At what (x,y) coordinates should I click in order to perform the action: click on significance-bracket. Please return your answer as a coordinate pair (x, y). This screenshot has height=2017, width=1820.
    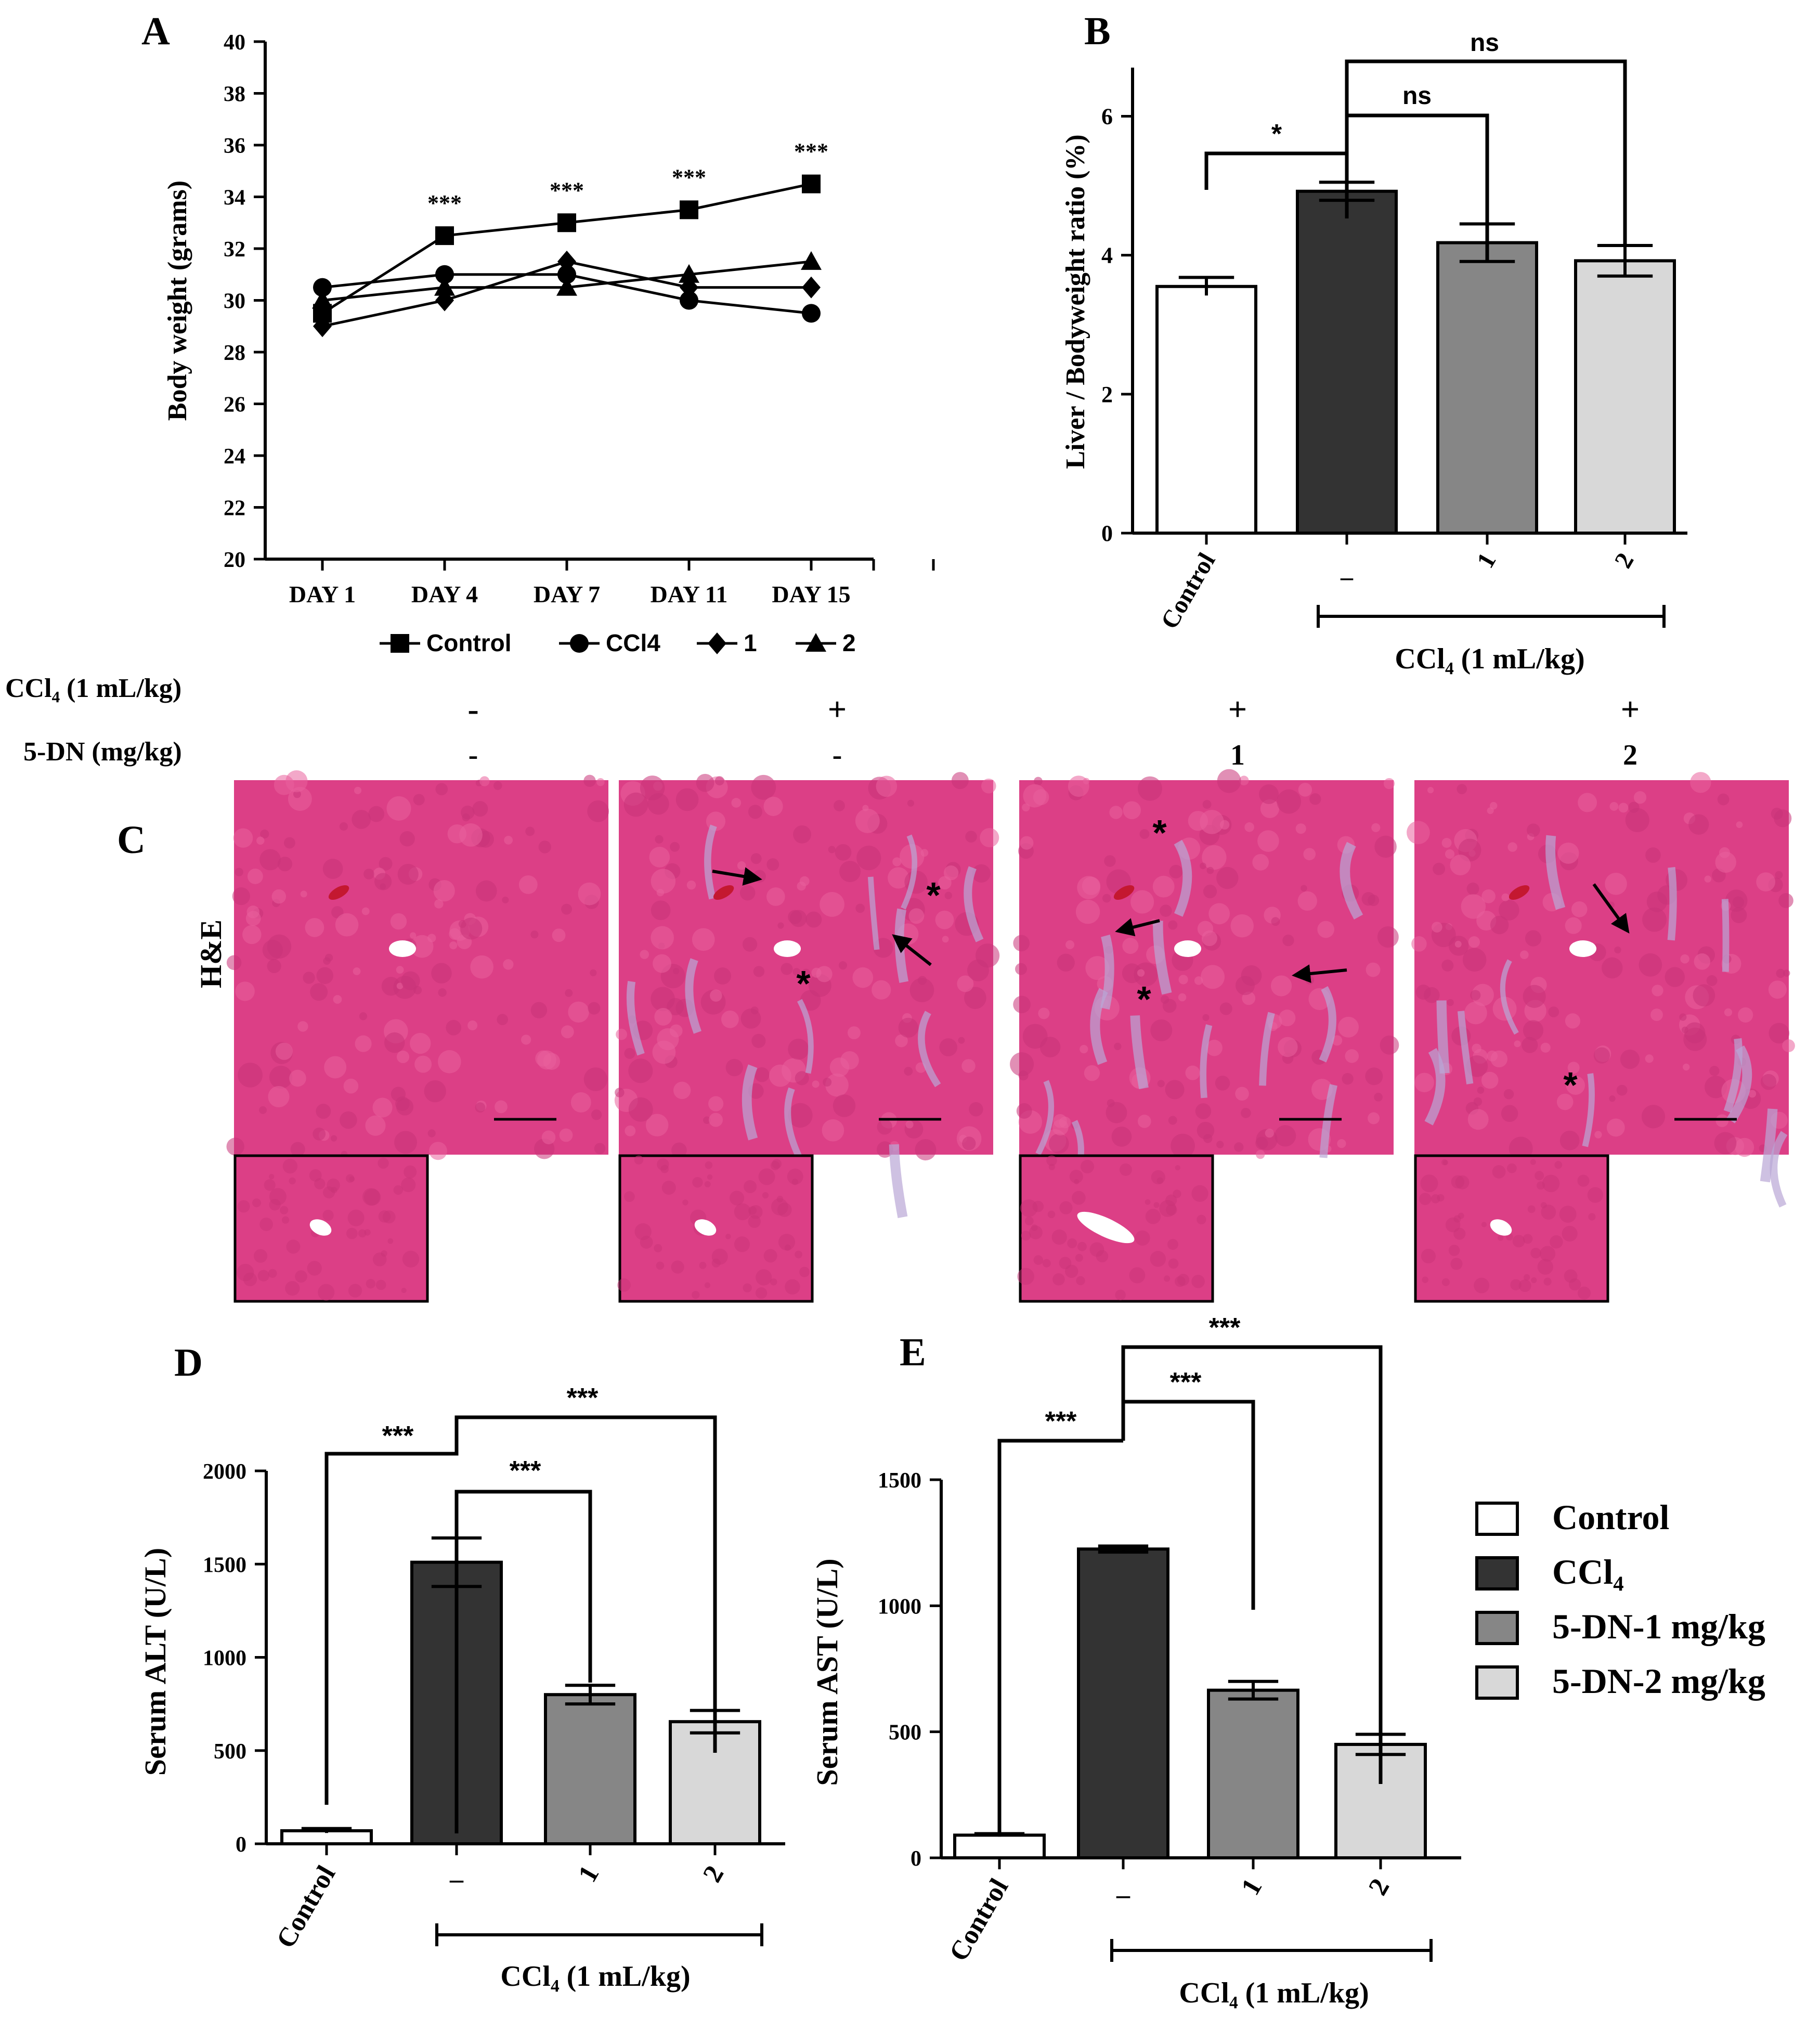
    Looking at the image, I should click on (1188, 1505).